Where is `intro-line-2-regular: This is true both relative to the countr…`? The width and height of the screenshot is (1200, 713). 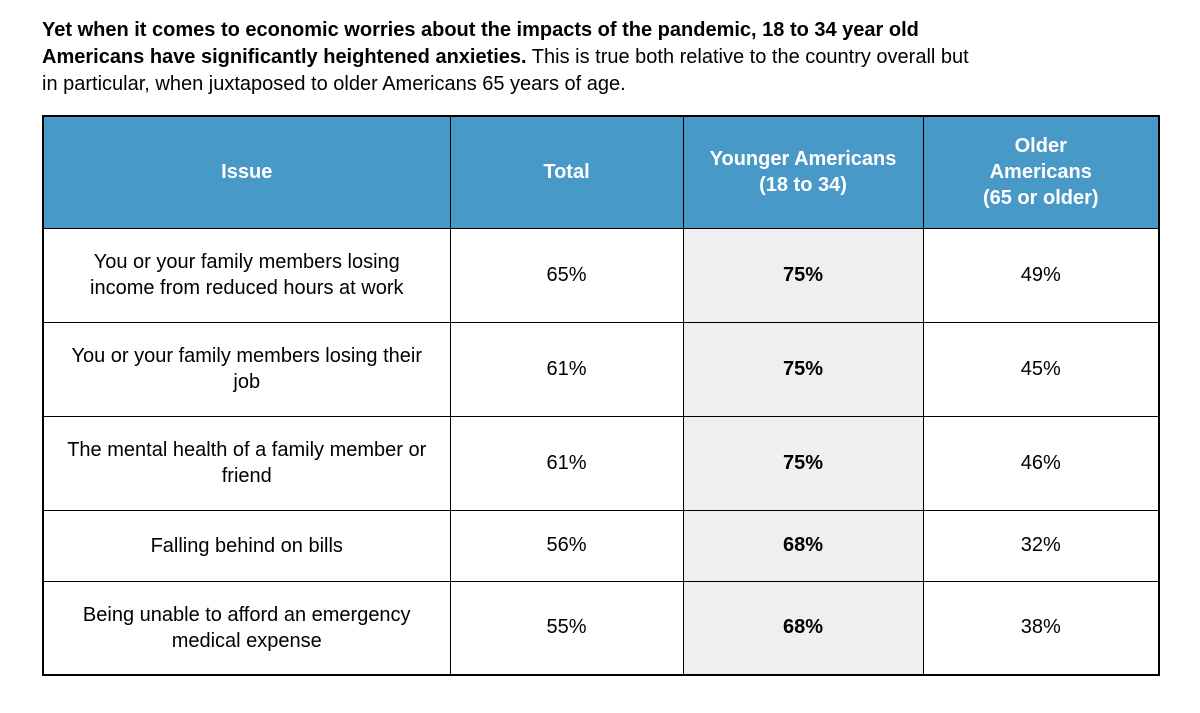 intro-line-2-regular: This is true both relative to the countr… is located at coordinates (747, 57).